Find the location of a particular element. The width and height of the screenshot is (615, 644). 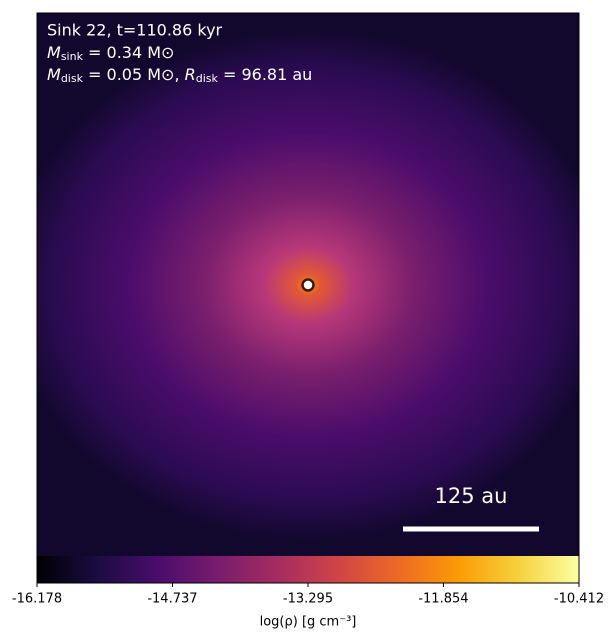

text: = 0.05 M⊙, is located at coordinates (134, 74).